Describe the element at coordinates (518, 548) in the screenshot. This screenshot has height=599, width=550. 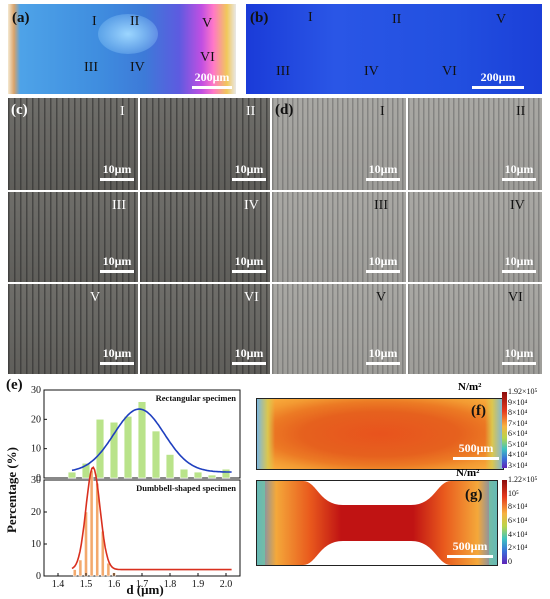
I see `colorbar-tick-label: 2×10⁴` at that location.